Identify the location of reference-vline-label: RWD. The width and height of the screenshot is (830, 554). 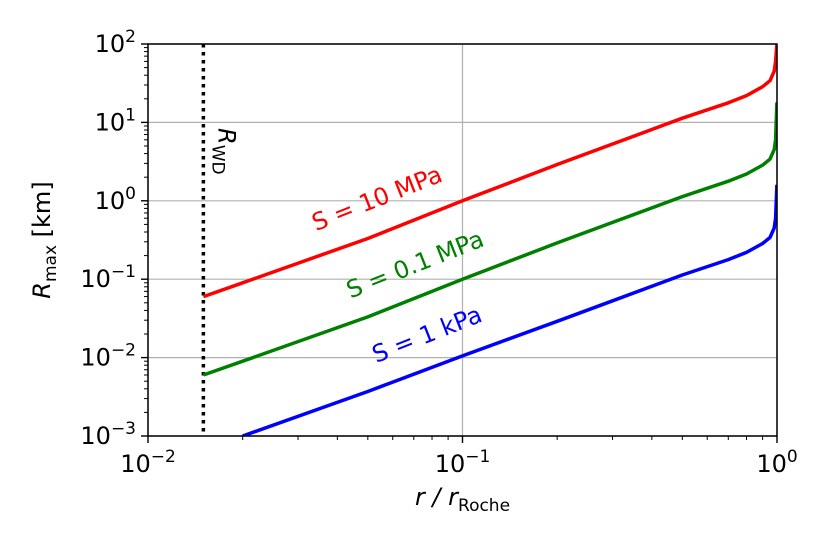
(223, 151).